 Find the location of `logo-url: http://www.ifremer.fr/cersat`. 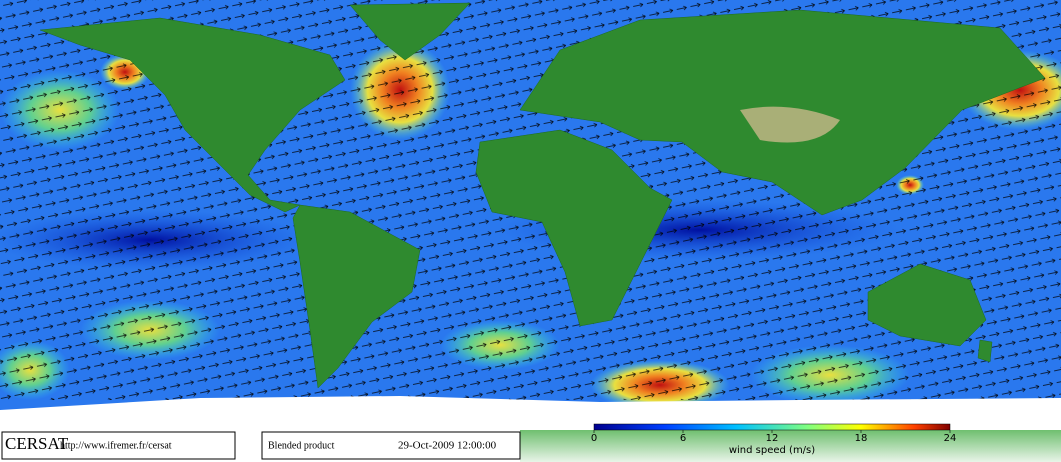

logo-url: http://www.ifremer.fr/cersat is located at coordinates (116, 445).